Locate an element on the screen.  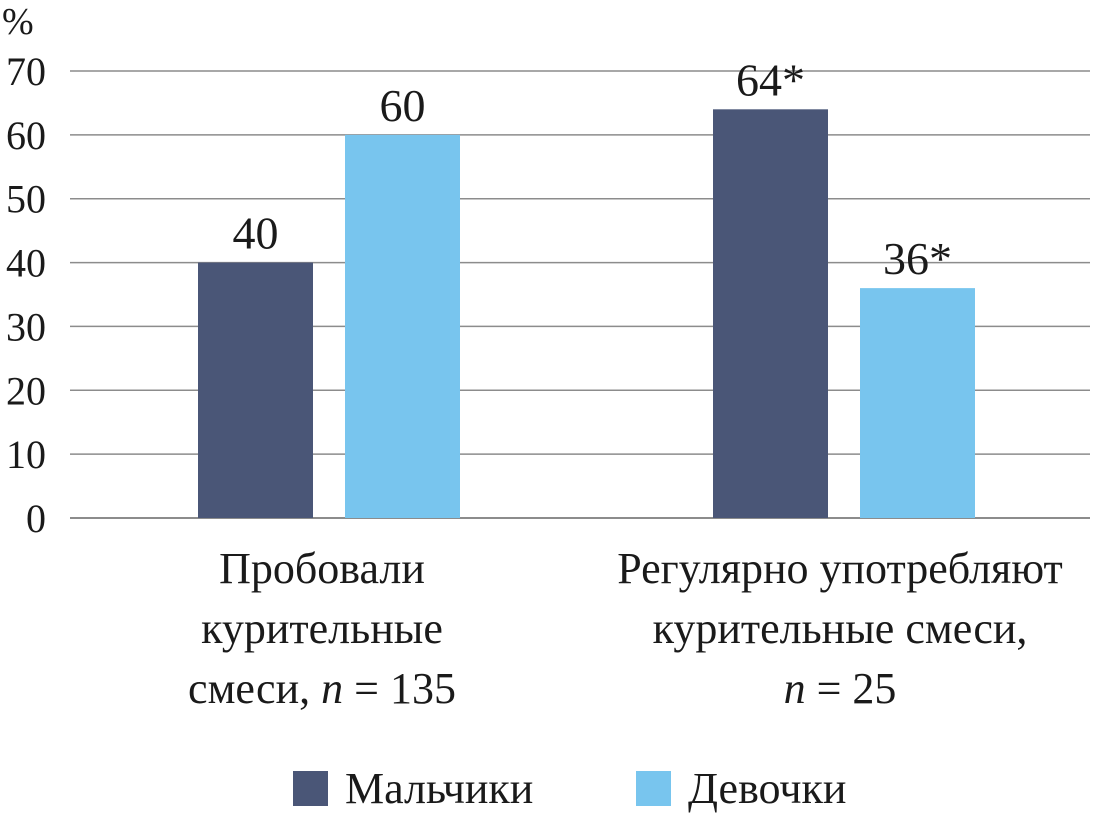
category-label-run: курительные смеси, is located at coordinates (840, 628).